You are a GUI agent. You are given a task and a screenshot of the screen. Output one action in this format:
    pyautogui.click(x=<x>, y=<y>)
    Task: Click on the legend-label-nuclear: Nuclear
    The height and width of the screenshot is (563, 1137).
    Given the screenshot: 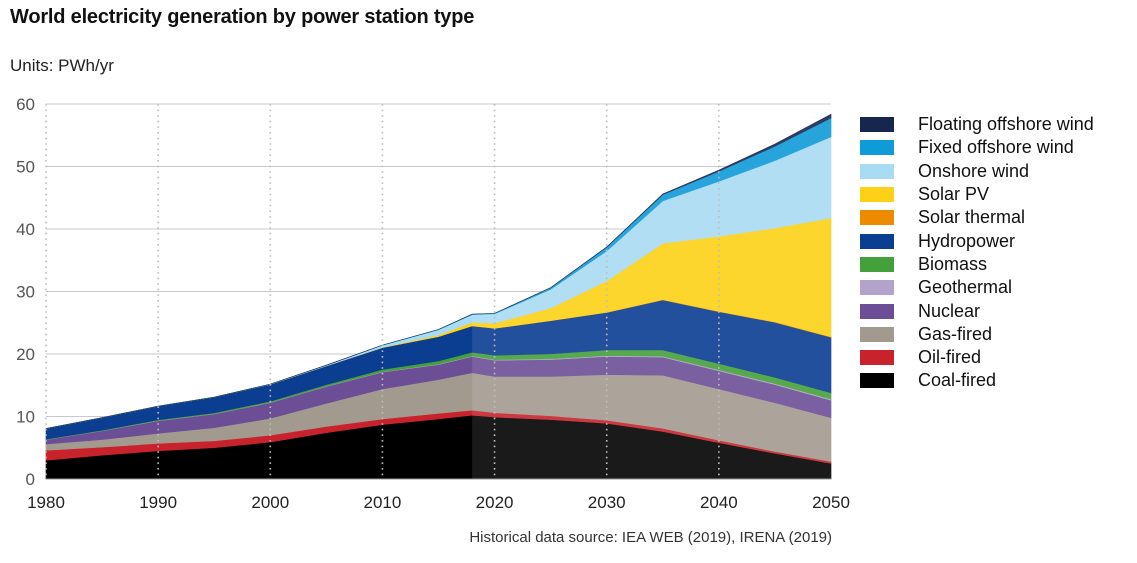 What is the action you would take?
    pyautogui.click(x=949, y=310)
    